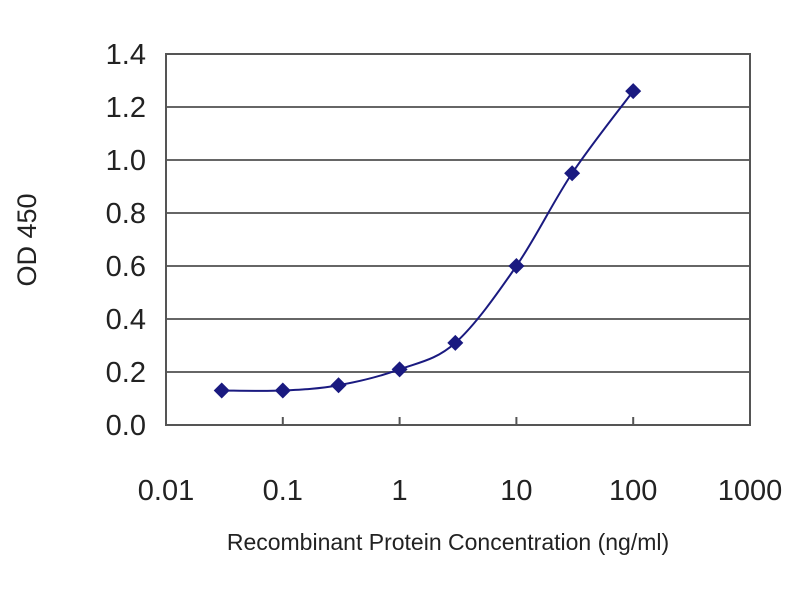 The image size is (800, 600). What do you see at coordinates (400, 491) in the screenshot?
I see `x-tick-label: 1` at bounding box center [400, 491].